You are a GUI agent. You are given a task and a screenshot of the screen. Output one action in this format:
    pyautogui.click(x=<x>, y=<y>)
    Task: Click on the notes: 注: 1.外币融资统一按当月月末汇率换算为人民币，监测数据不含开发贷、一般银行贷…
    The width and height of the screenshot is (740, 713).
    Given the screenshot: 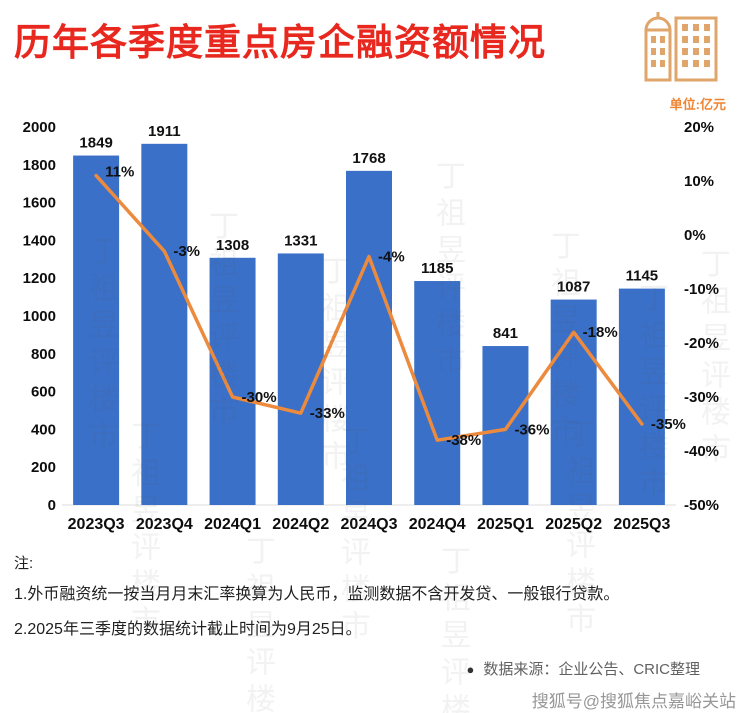 What is the action you would take?
    pyautogui.click(x=372, y=603)
    